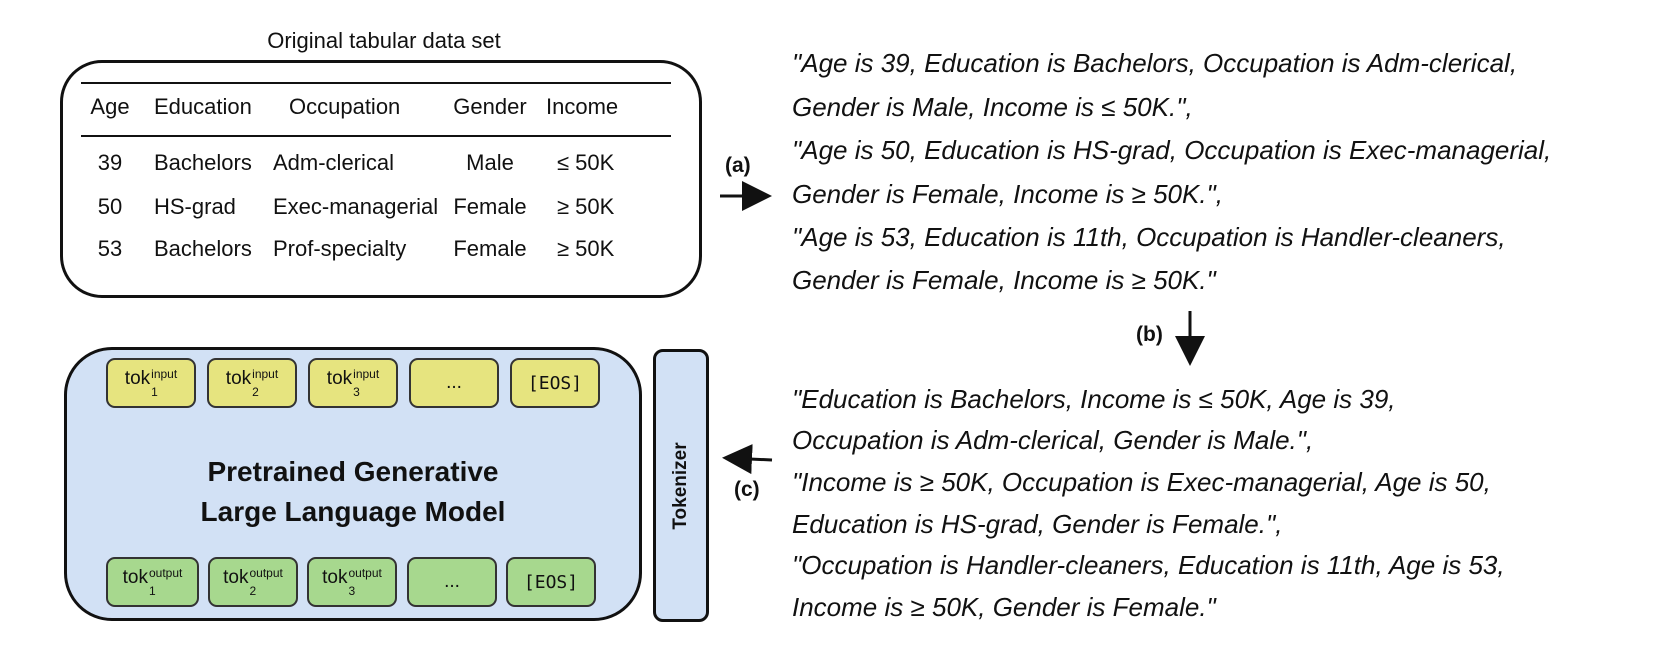  I want to click on header-age: Age, so click(110, 106).